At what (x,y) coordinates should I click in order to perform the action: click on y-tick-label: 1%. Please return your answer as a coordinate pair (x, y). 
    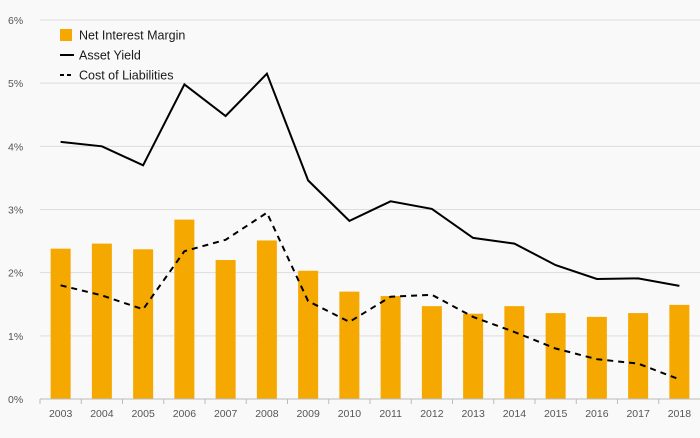
    Looking at the image, I should click on (15, 337).